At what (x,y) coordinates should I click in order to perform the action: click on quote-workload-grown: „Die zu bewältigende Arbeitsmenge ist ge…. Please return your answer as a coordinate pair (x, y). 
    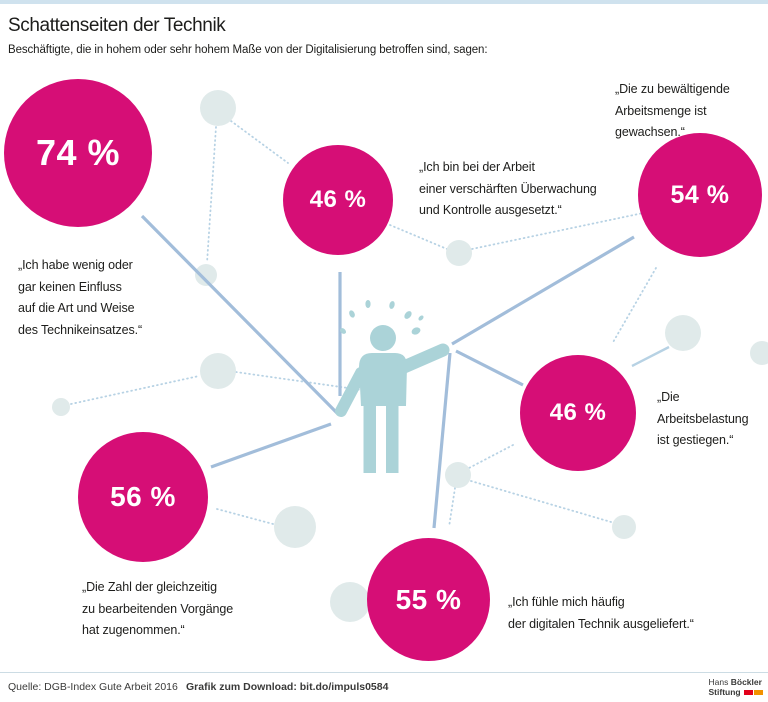
    Looking at the image, I should click on (691, 111).